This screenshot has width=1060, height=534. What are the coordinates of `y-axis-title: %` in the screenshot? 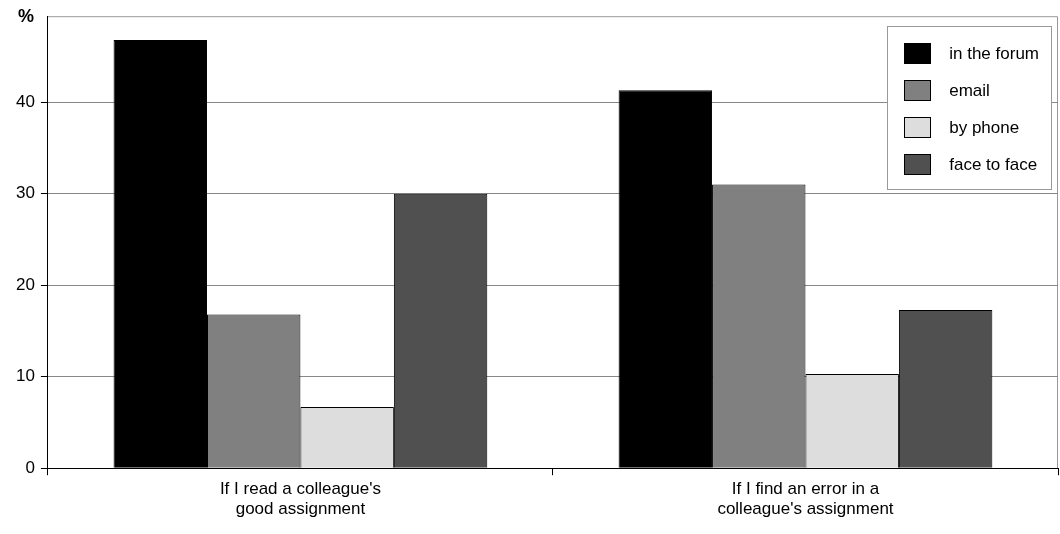 It's located at (26, 16).